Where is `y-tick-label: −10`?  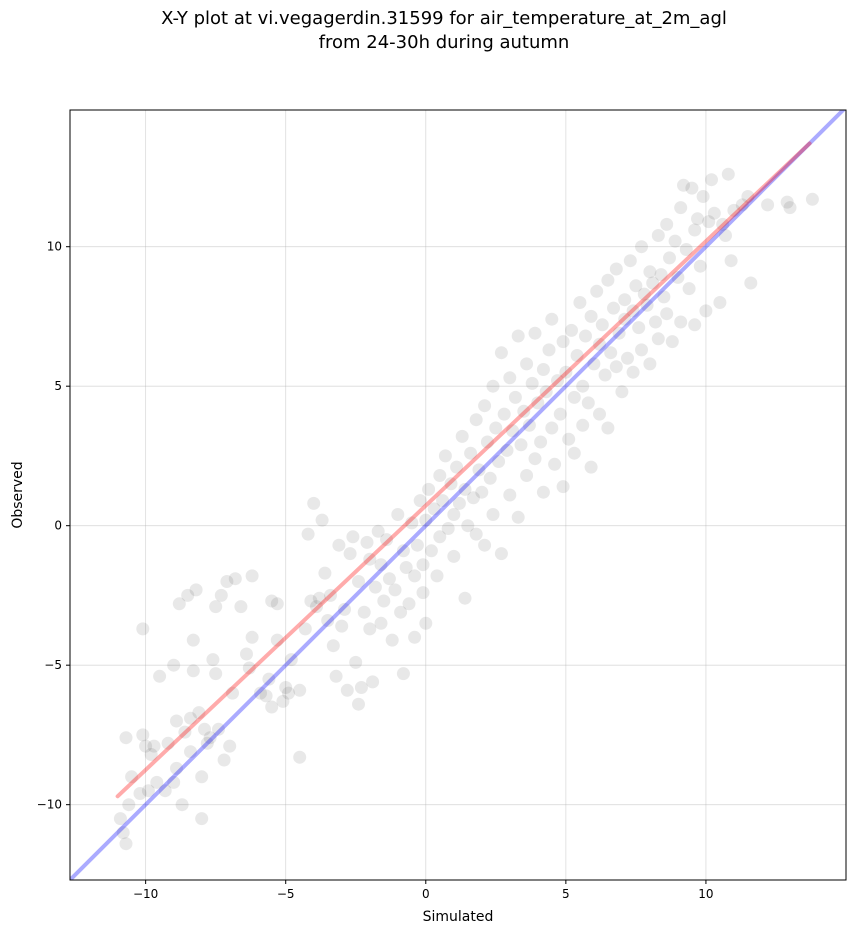
y-tick-label: −10 is located at coordinates (49, 805).